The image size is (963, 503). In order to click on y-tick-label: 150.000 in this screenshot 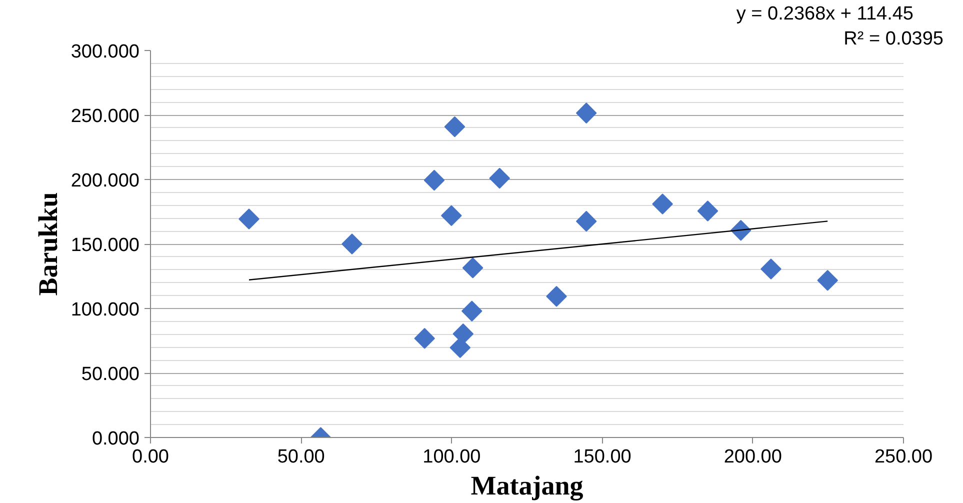, I will do `click(105, 245)`.